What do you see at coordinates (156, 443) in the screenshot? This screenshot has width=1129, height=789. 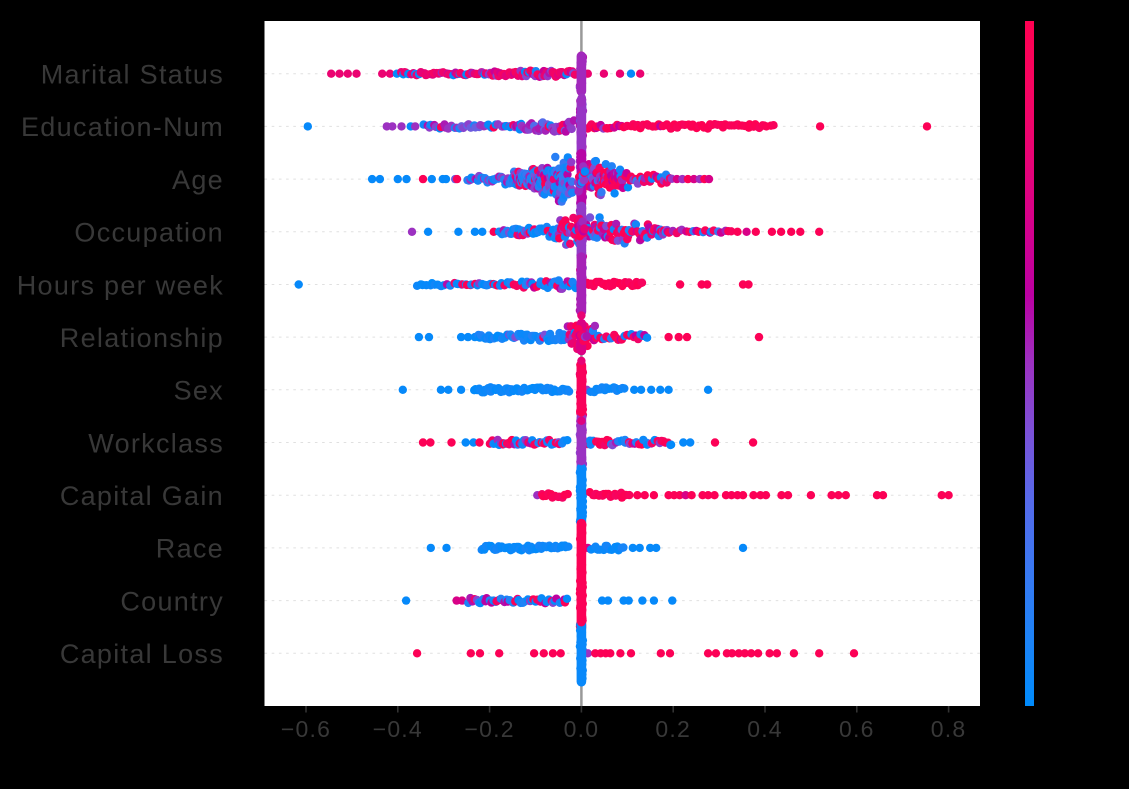 I see `svg-text: Workclass` at bounding box center [156, 443].